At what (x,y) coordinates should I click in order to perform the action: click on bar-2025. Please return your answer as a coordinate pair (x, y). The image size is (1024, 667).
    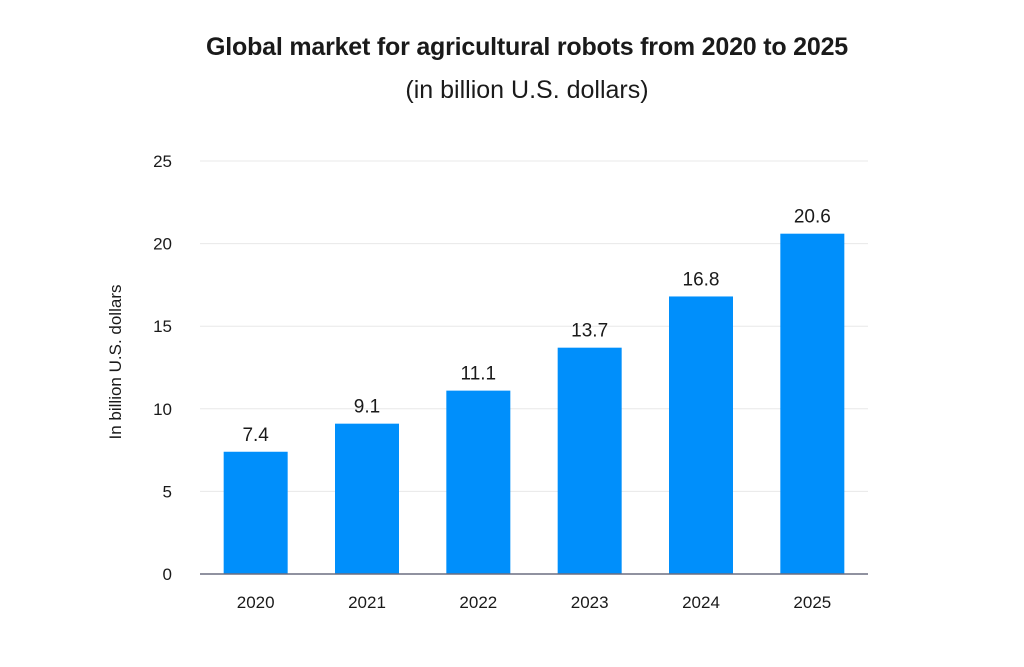
    Looking at the image, I should click on (812, 404).